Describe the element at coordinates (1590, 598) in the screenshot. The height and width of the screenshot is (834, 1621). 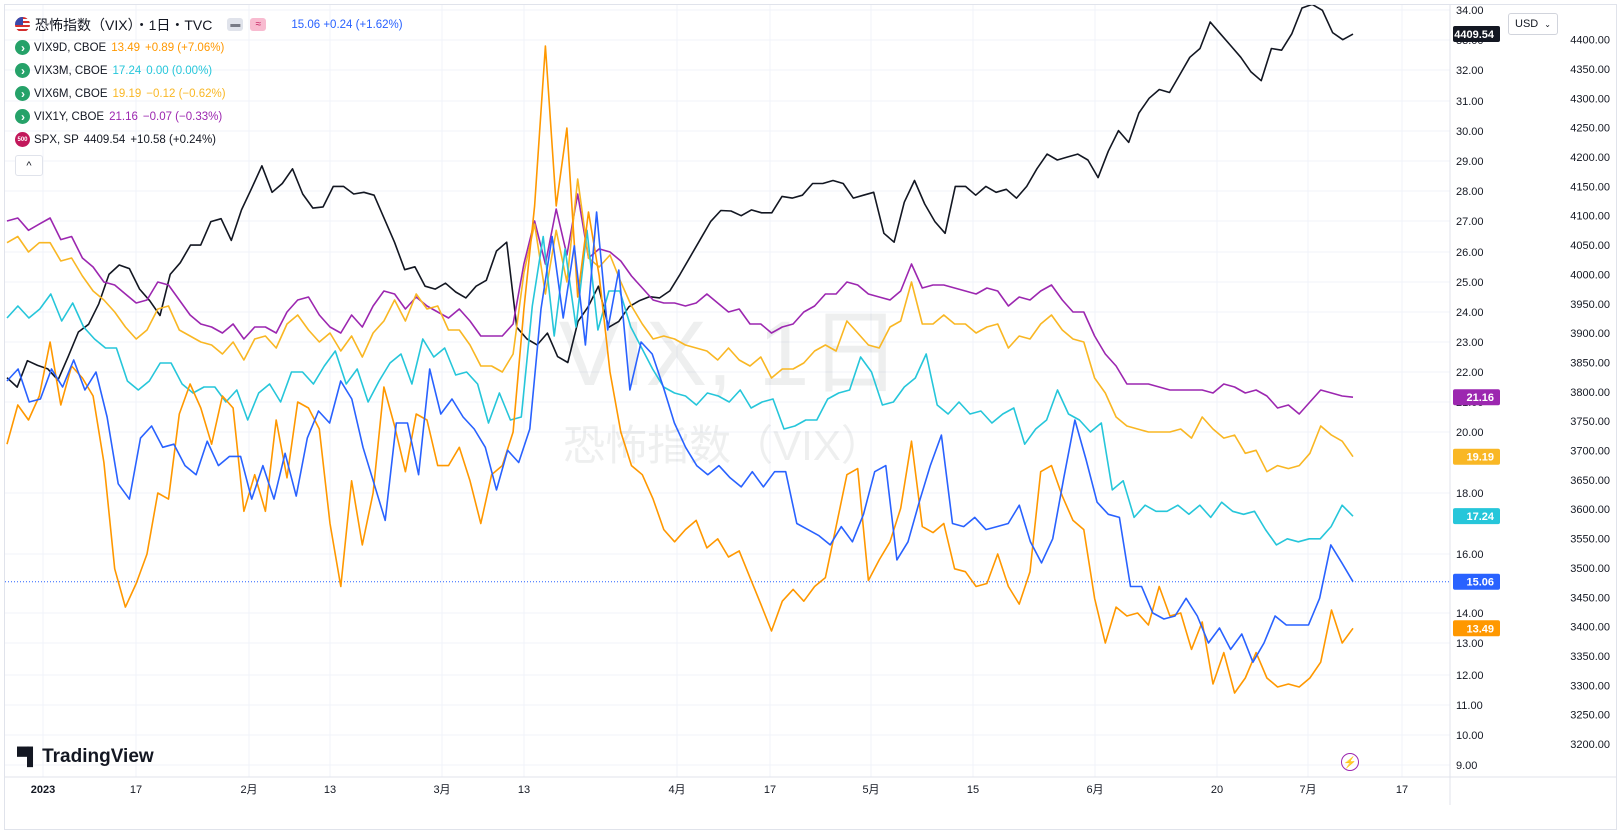
I see `y-right-tick-label: 3450.00` at that location.